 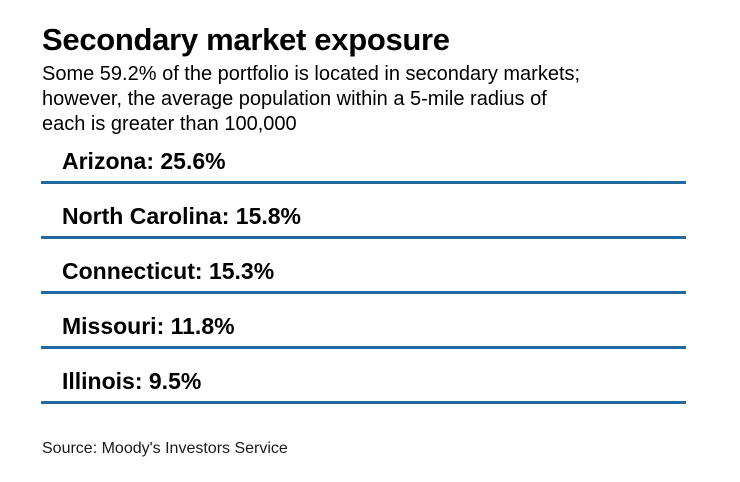 What do you see at coordinates (169, 124) in the screenshot?
I see `chart-subtitle-line-3: each is greater than 100,000` at bounding box center [169, 124].